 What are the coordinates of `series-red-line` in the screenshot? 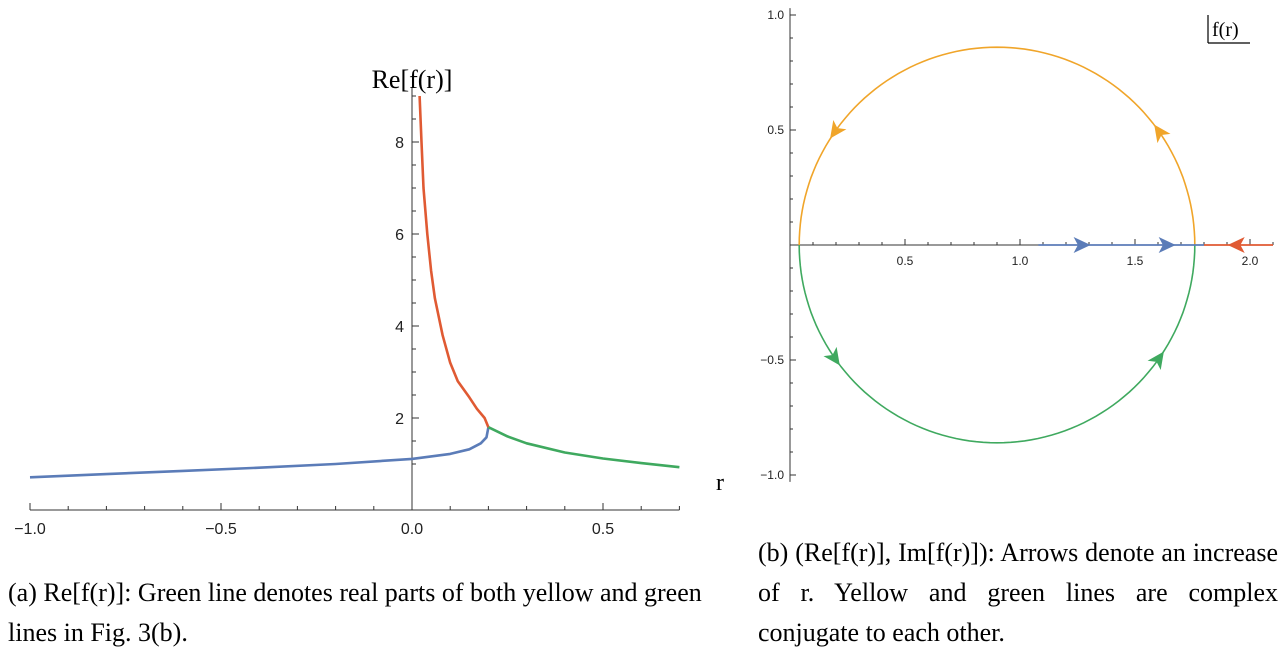 It's located at (454, 261).